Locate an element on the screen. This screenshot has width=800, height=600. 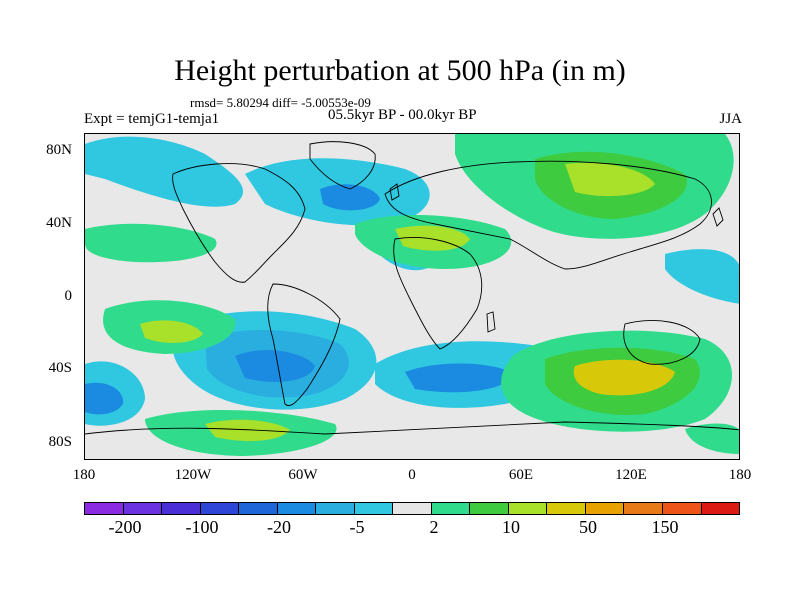
season-label: JJA is located at coordinates (730, 119).